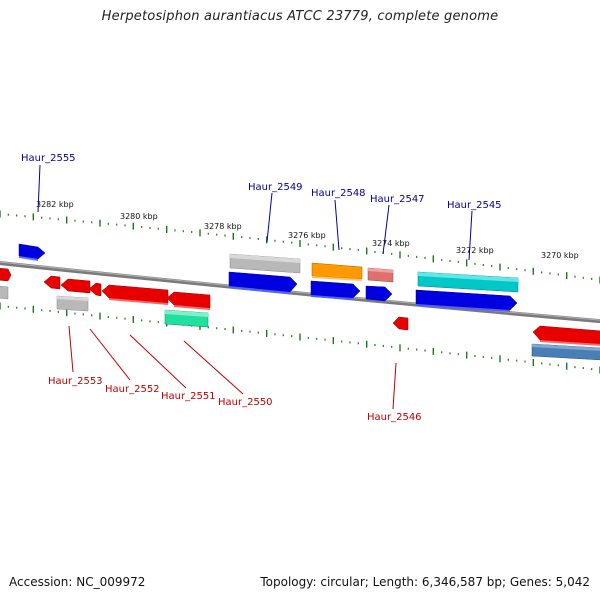 This screenshot has width=600, height=600. What do you see at coordinates (4, 292) in the screenshot?
I see `gene-feature-gray-left-edge` at bounding box center [4, 292].